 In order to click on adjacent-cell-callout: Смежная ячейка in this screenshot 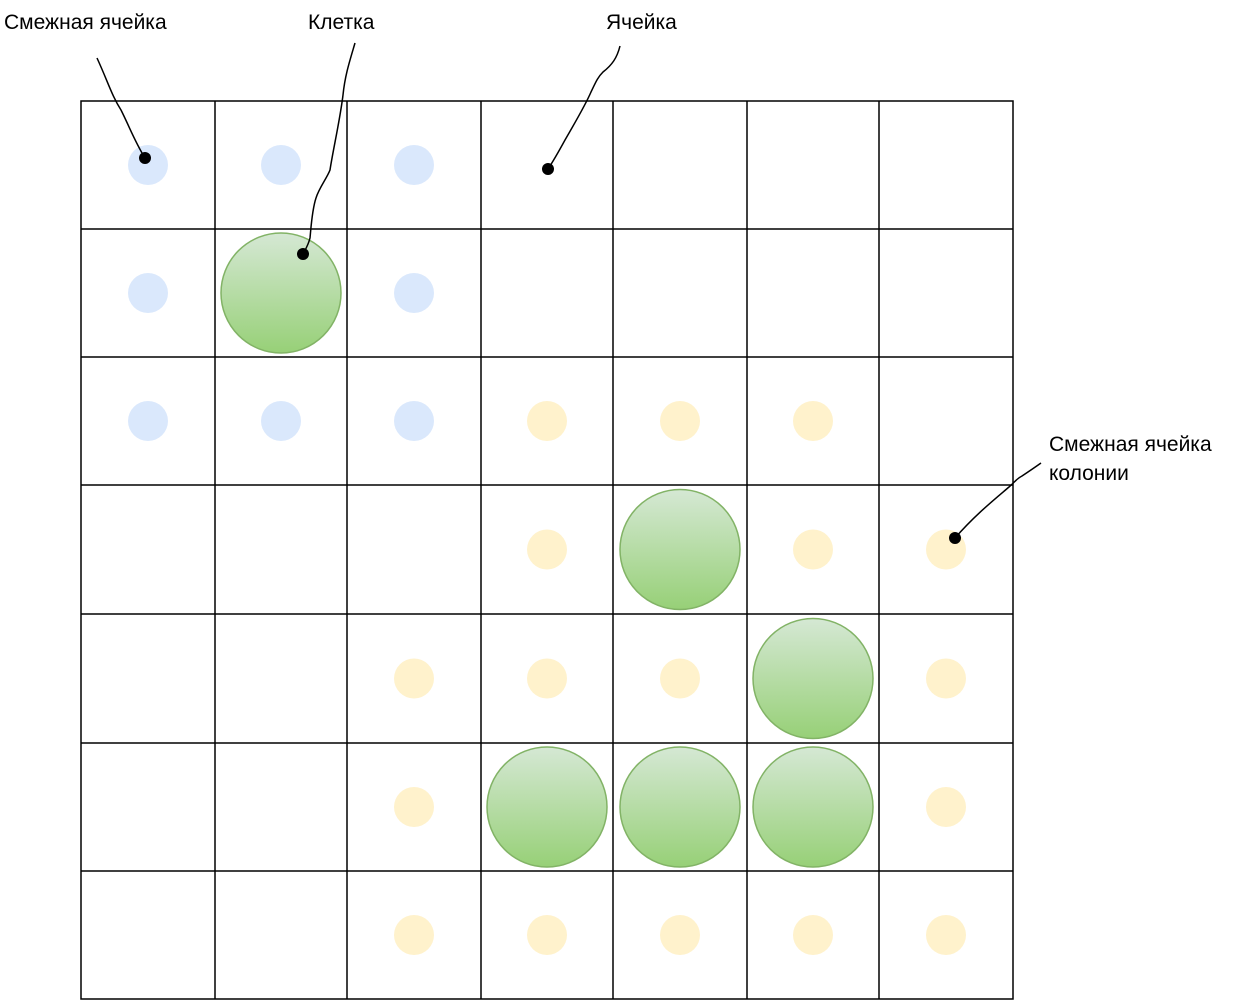, I will do `click(85, 87)`.